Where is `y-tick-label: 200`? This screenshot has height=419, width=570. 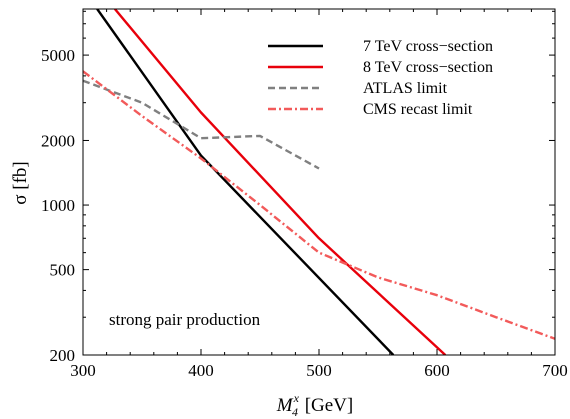 y-tick-label: 200 is located at coordinates (63, 355).